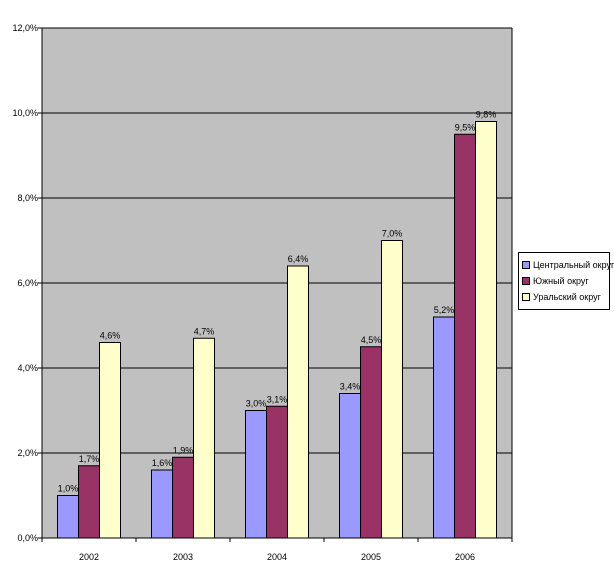 This screenshot has height=582, width=614. What do you see at coordinates (162, 504) in the screenshot?
I see `bar-series-0-2003` at bounding box center [162, 504].